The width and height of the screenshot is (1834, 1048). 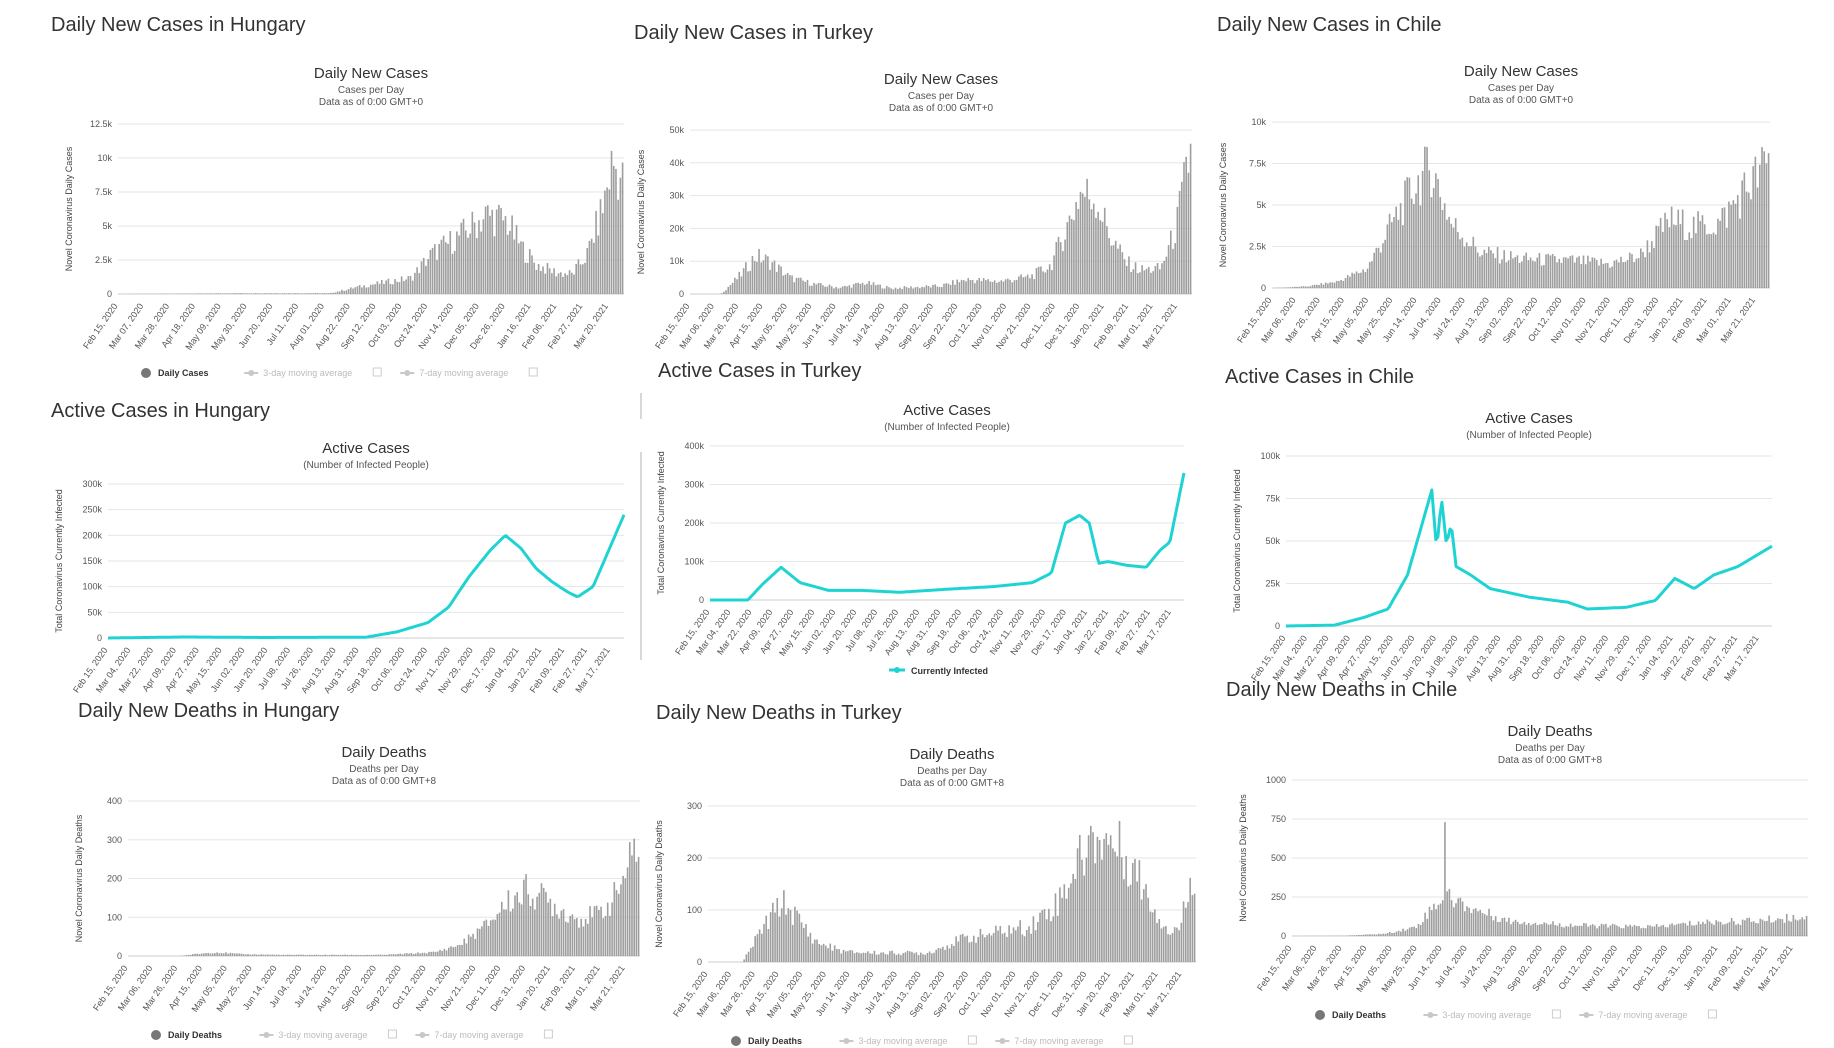 What do you see at coordinates (1237, 541) in the screenshot?
I see `y-axis-label: Total Coronavirus Currently Infected` at bounding box center [1237, 541].